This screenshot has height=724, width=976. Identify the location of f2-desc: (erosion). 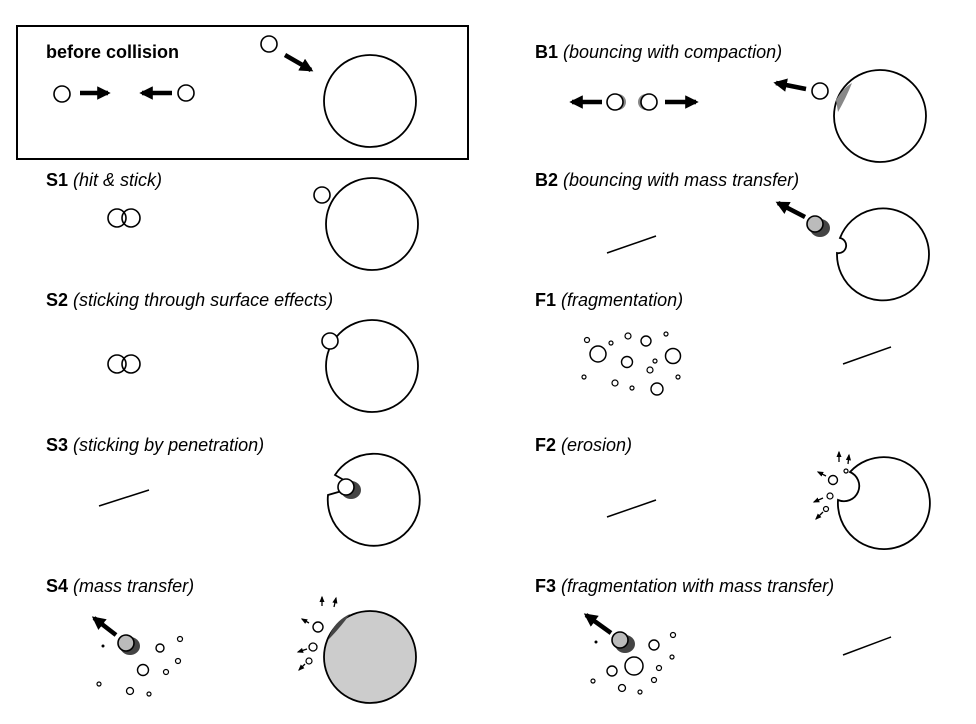
(597, 445).